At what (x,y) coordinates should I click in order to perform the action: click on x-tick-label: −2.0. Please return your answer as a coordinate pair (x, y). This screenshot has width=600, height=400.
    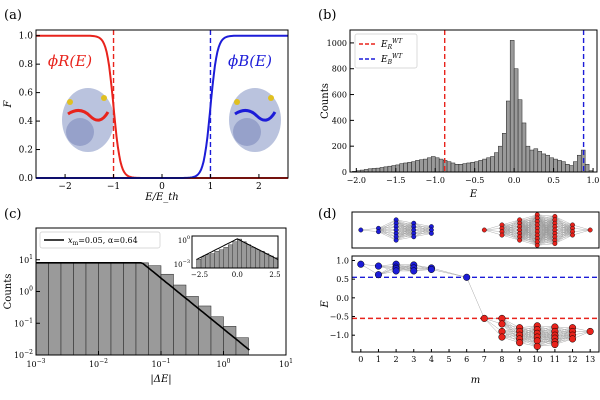
    Looking at the image, I should click on (356, 180).